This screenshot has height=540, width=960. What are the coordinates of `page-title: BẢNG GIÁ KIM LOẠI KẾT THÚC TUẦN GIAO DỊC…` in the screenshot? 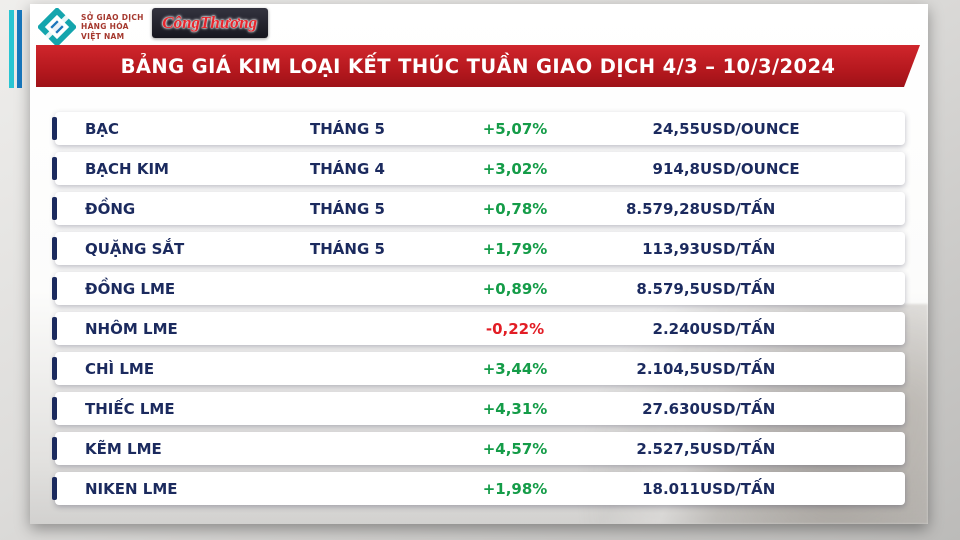 It's located at (478, 66).